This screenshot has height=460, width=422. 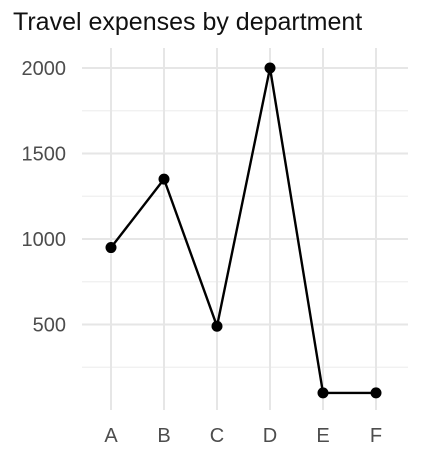 I want to click on x-tick-label: A, so click(x=111, y=436).